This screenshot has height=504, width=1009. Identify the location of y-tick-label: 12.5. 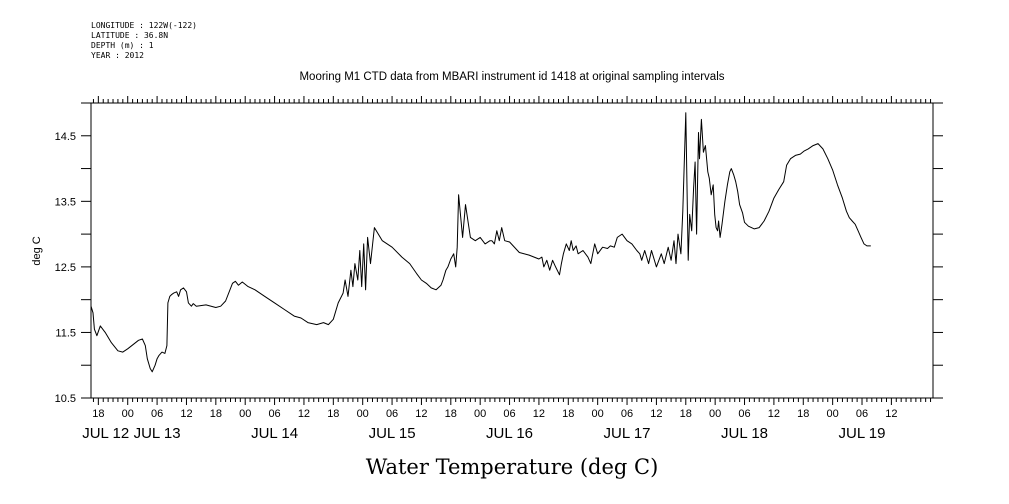
(65, 268).